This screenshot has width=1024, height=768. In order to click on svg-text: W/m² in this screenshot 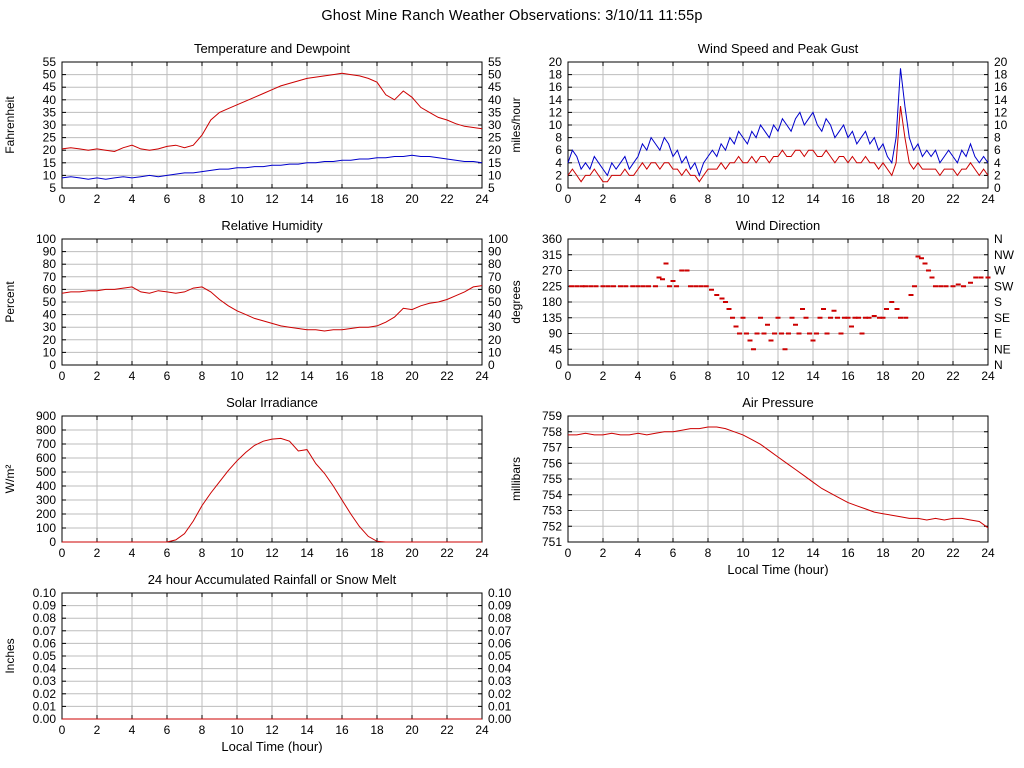, I will do `click(10, 479)`.